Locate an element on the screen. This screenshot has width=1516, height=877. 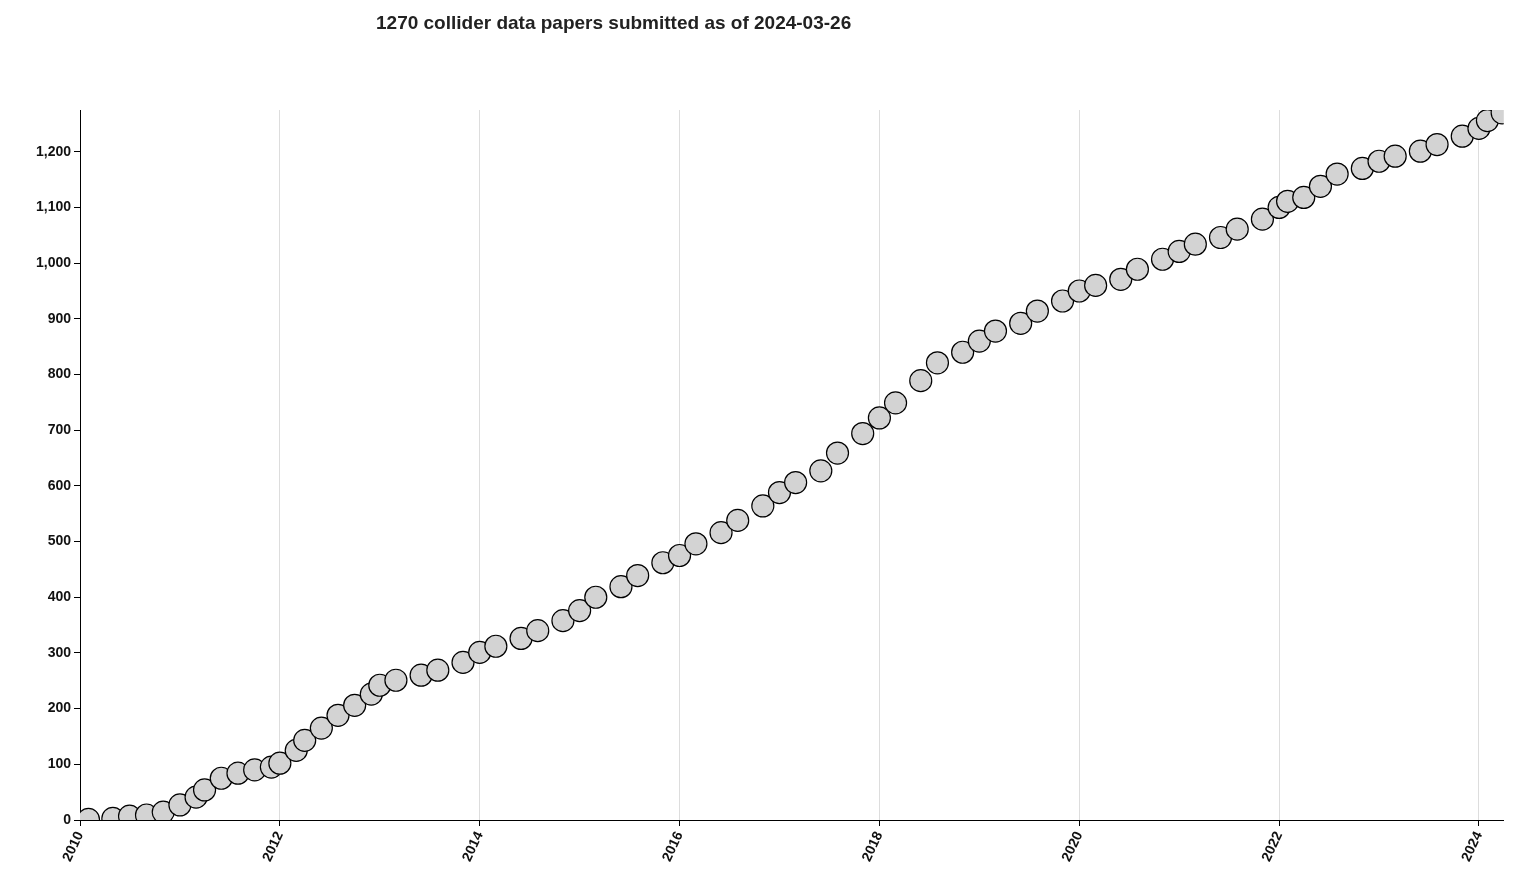
y-tick-label: 1,200 is located at coordinates (53, 150).